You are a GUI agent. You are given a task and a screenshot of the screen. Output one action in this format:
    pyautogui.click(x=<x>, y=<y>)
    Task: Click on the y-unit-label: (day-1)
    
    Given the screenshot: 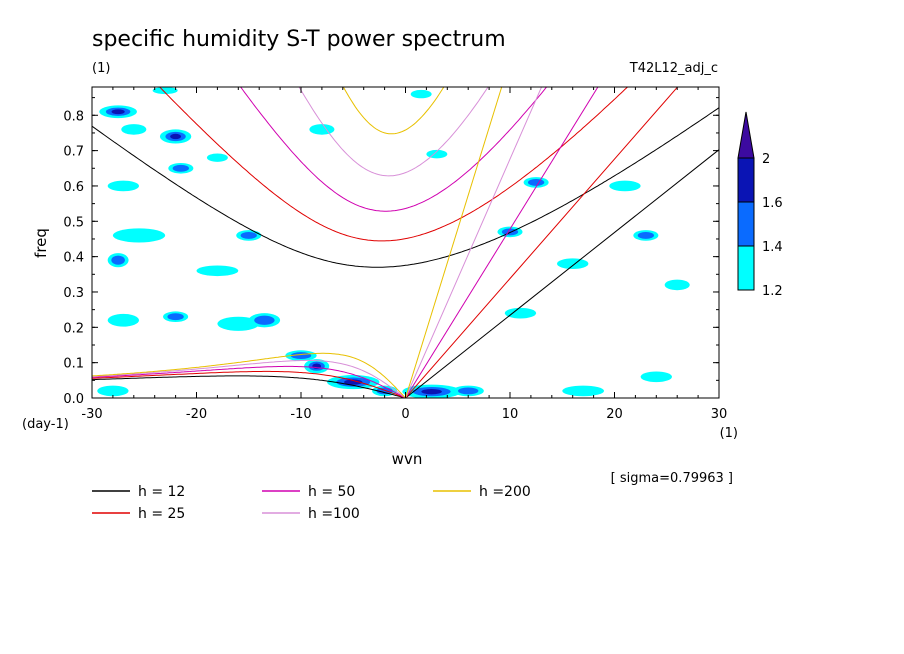 What is the action you would take?
    pyautogui.click(x=45, y=424)
    